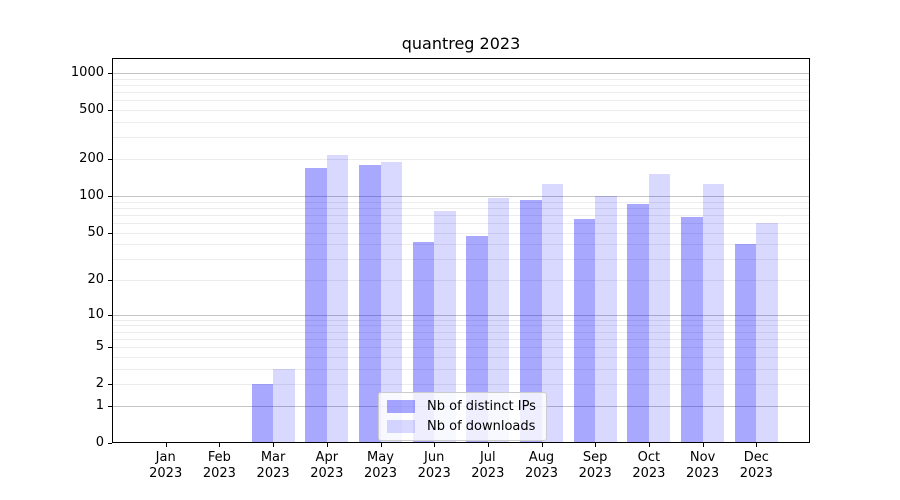  What do you see at coordinates (481, 426) in the screenshot?
I see `legend-label: Nb of downloads` at bounding box center [481, 426].